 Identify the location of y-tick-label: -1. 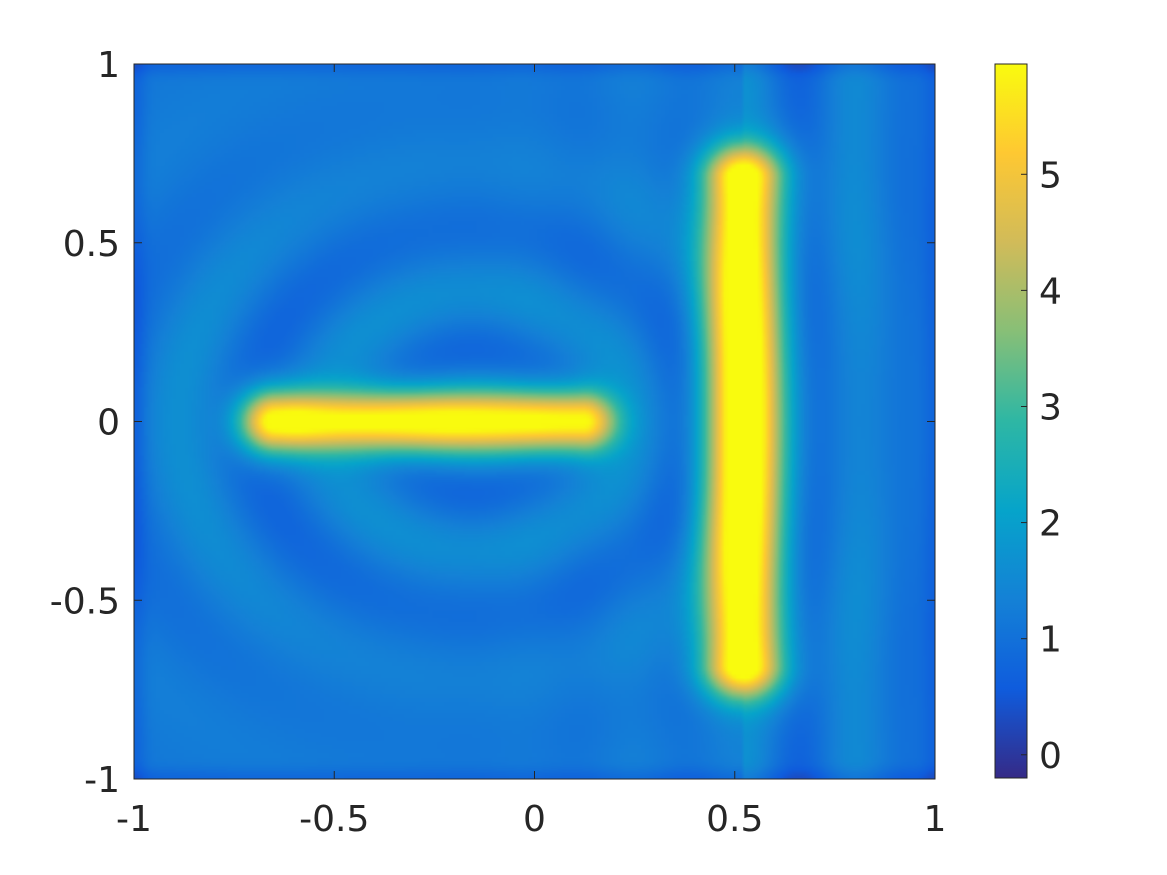
(102, 780).